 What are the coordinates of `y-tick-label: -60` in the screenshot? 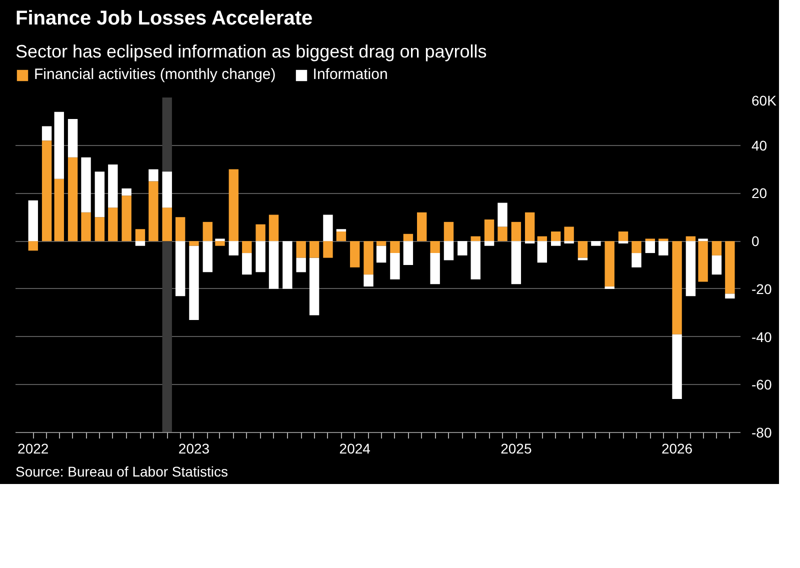 It's located at (762, 384).